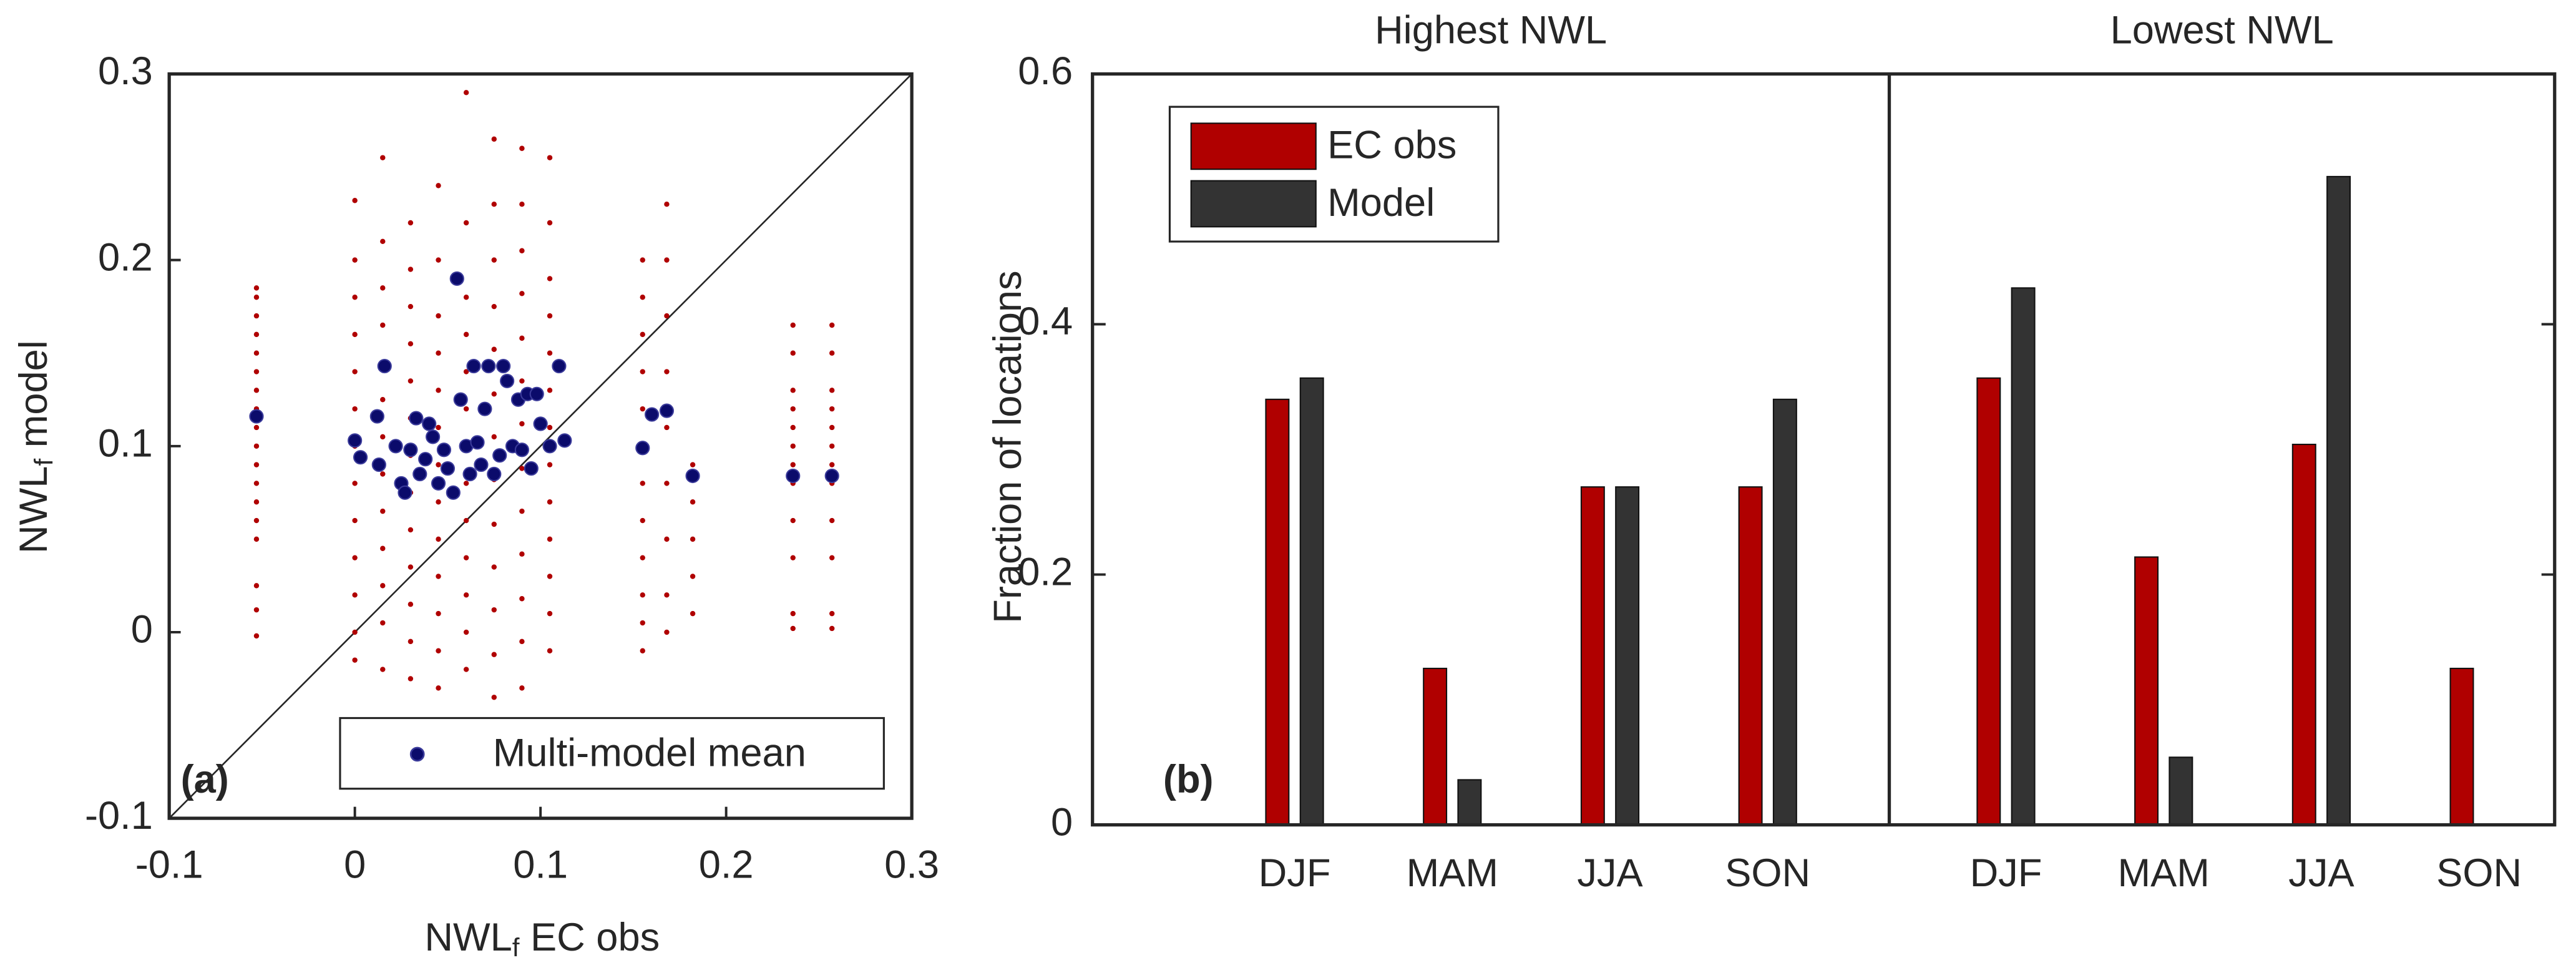 The width and height of the screenshot is (2576, 978). I want to click on panel-label: (a), so click(205, 779).